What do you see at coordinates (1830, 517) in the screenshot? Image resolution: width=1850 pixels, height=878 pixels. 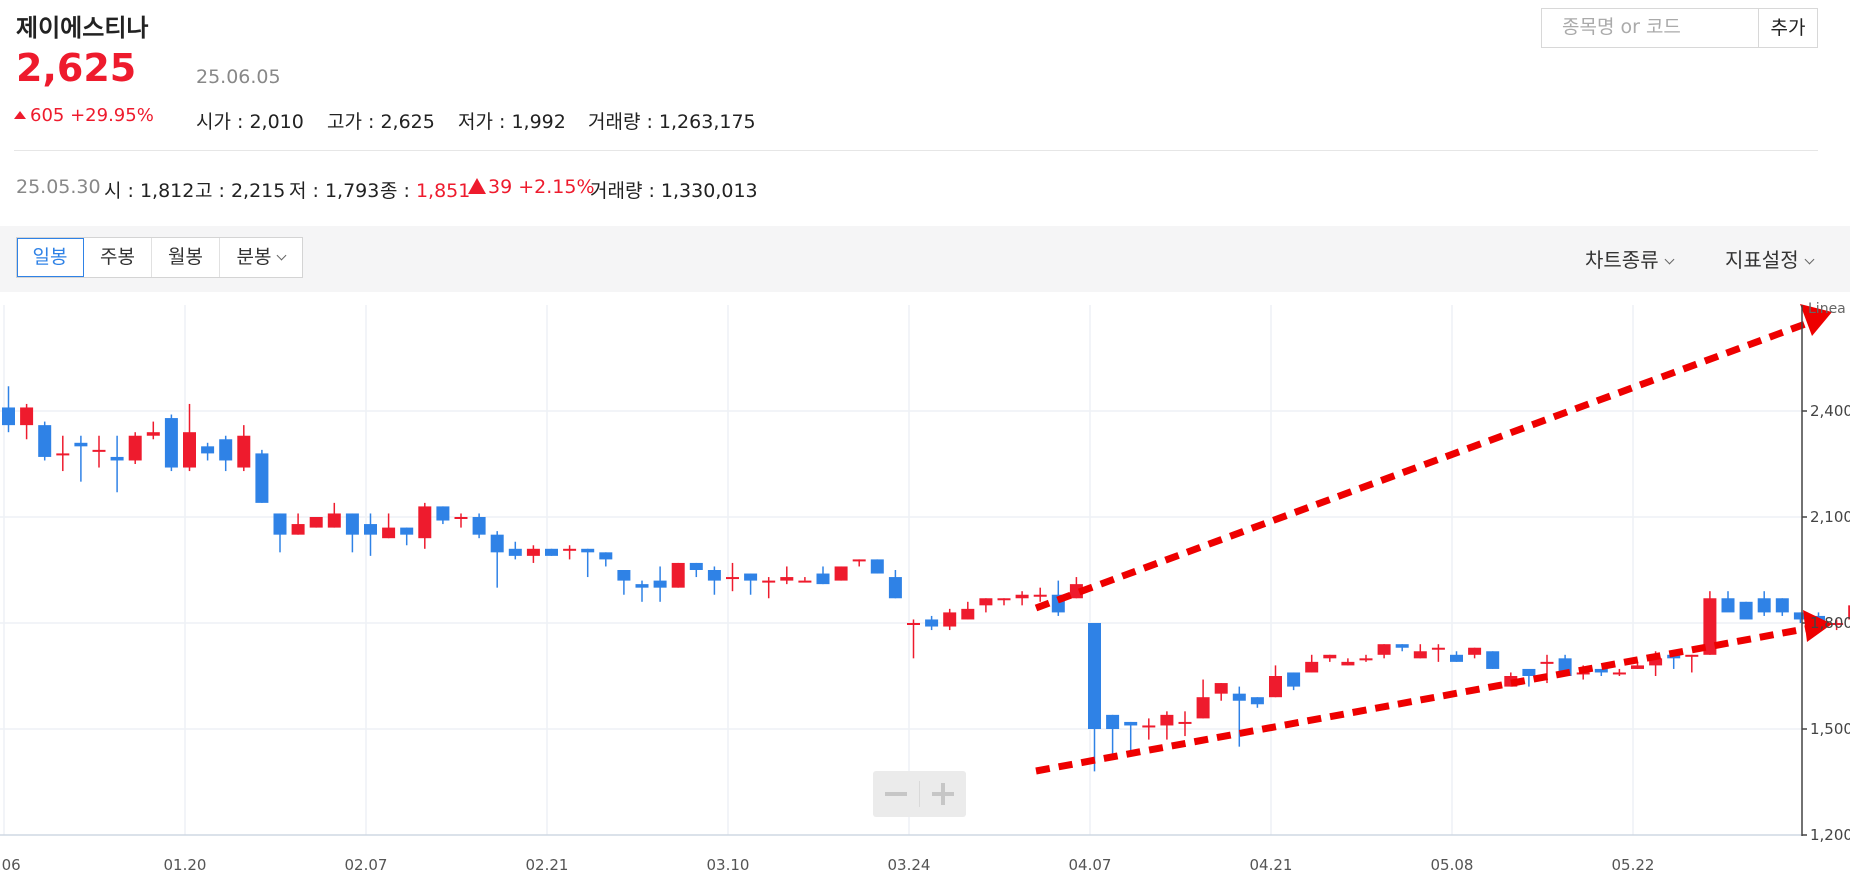 I see `y-tick-label: 2,100` at bounding box center [1830, 517].